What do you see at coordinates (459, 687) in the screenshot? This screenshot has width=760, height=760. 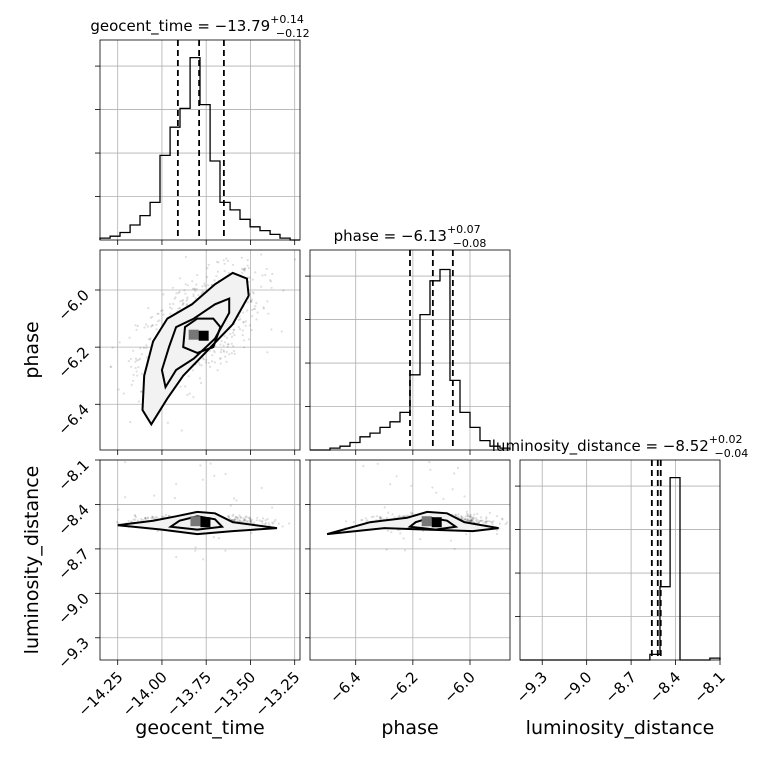 I see `x-tick-label-phase: −6.0` at bounding box center [459, 687].